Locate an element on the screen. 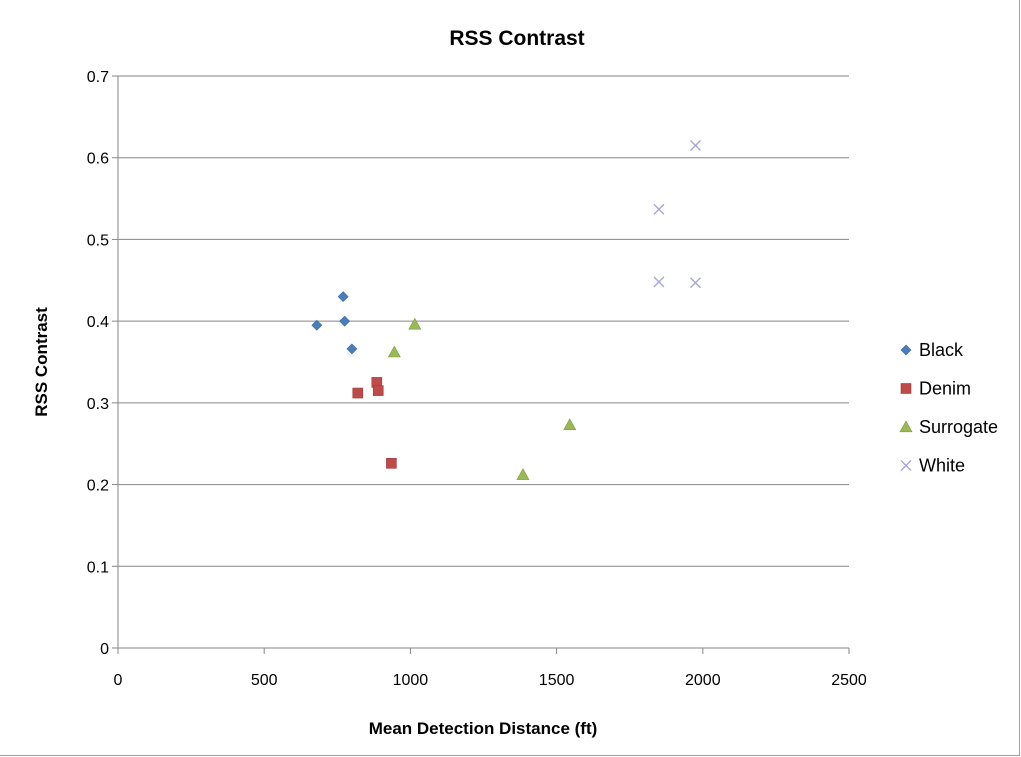 This screenshot has width=1021, height=757. y-tick-label: 0.5 is located at coordinates (98, 240).